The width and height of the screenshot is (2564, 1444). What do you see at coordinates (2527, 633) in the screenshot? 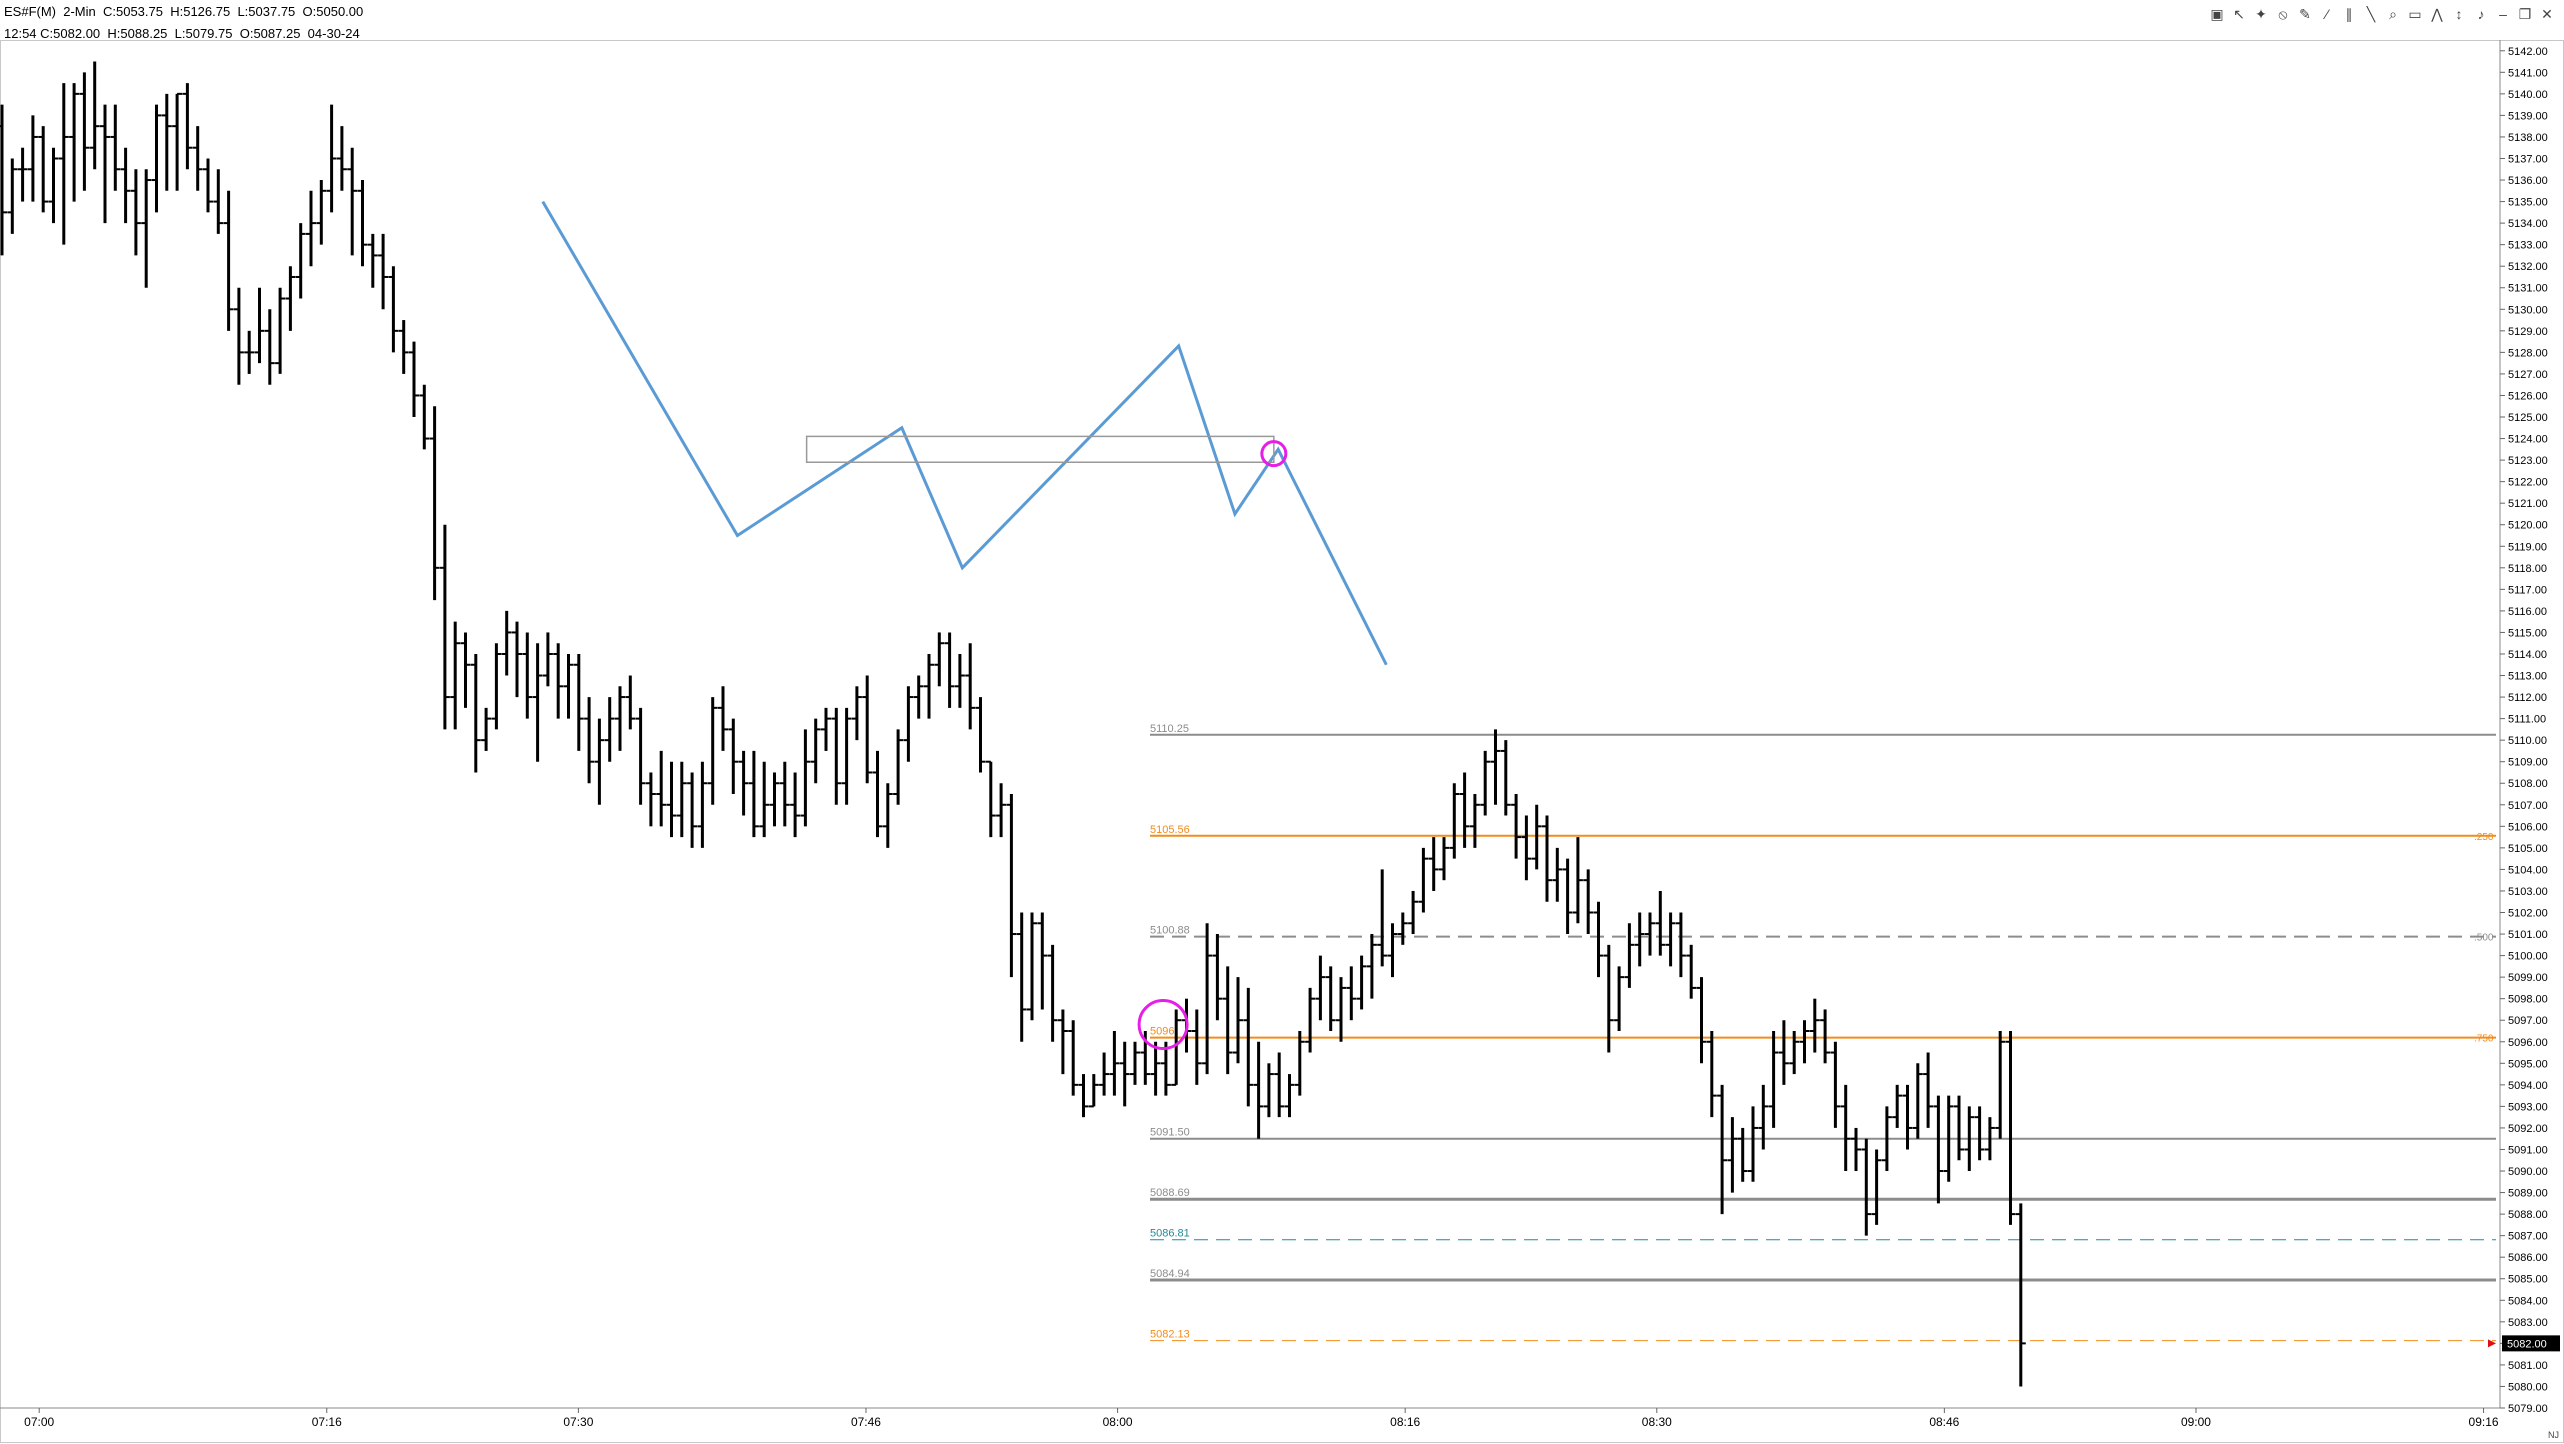
I see `y-tick-label: 5115.00` at bounding box center [2527, 633].